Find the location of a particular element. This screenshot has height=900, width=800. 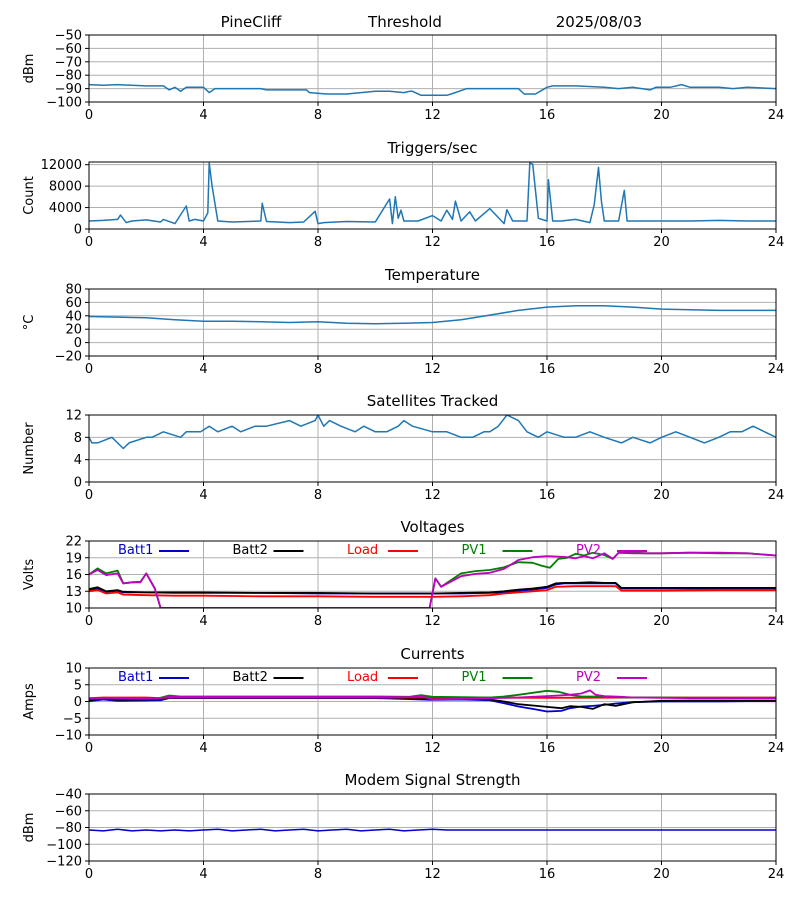

series-line-load is located at coordinates (432, 591).